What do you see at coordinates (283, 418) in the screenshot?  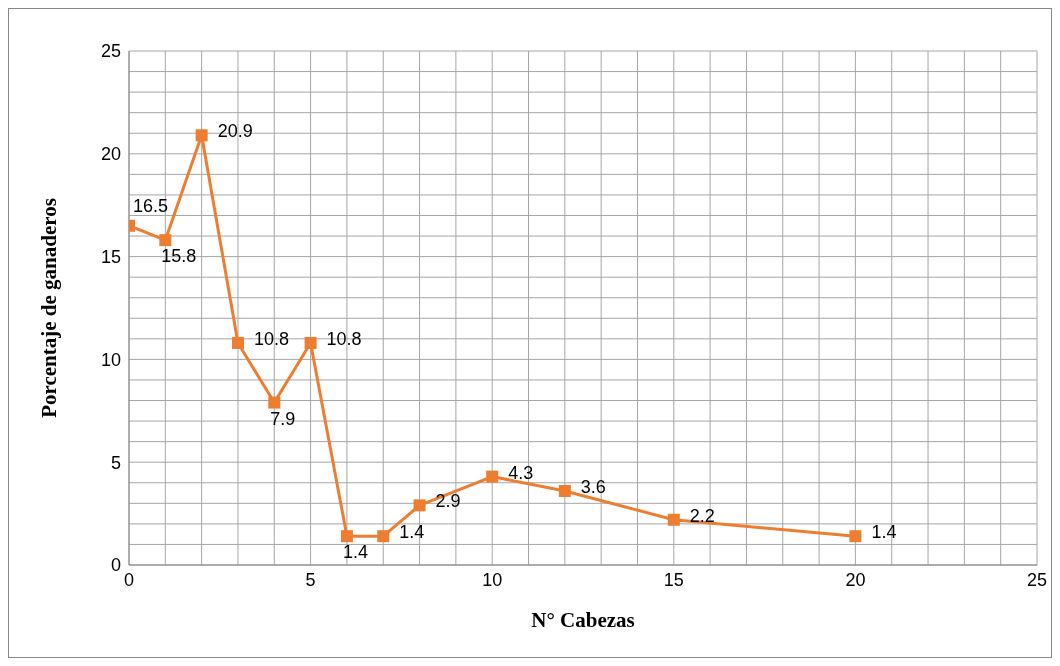 I see `data-label: 7.9` at bounding box center [283, 418].